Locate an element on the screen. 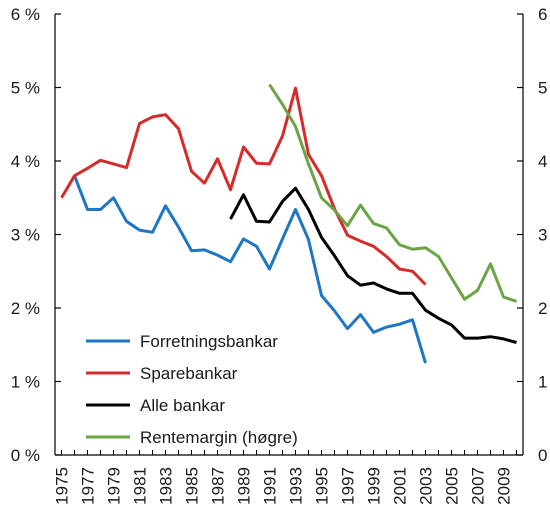 This screenshot has width=550, height=521. x-tick-label: 2001 is located at coordinates (400, 486).